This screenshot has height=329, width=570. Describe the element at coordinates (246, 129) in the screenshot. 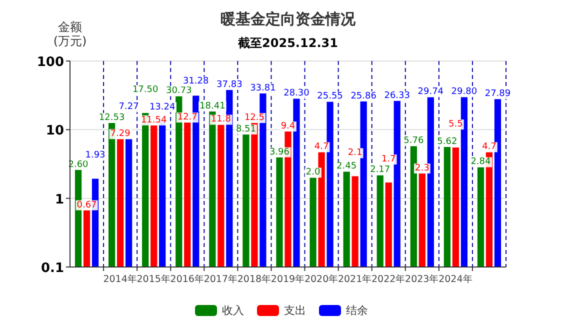

I see `data-label: 8.51` at that location.